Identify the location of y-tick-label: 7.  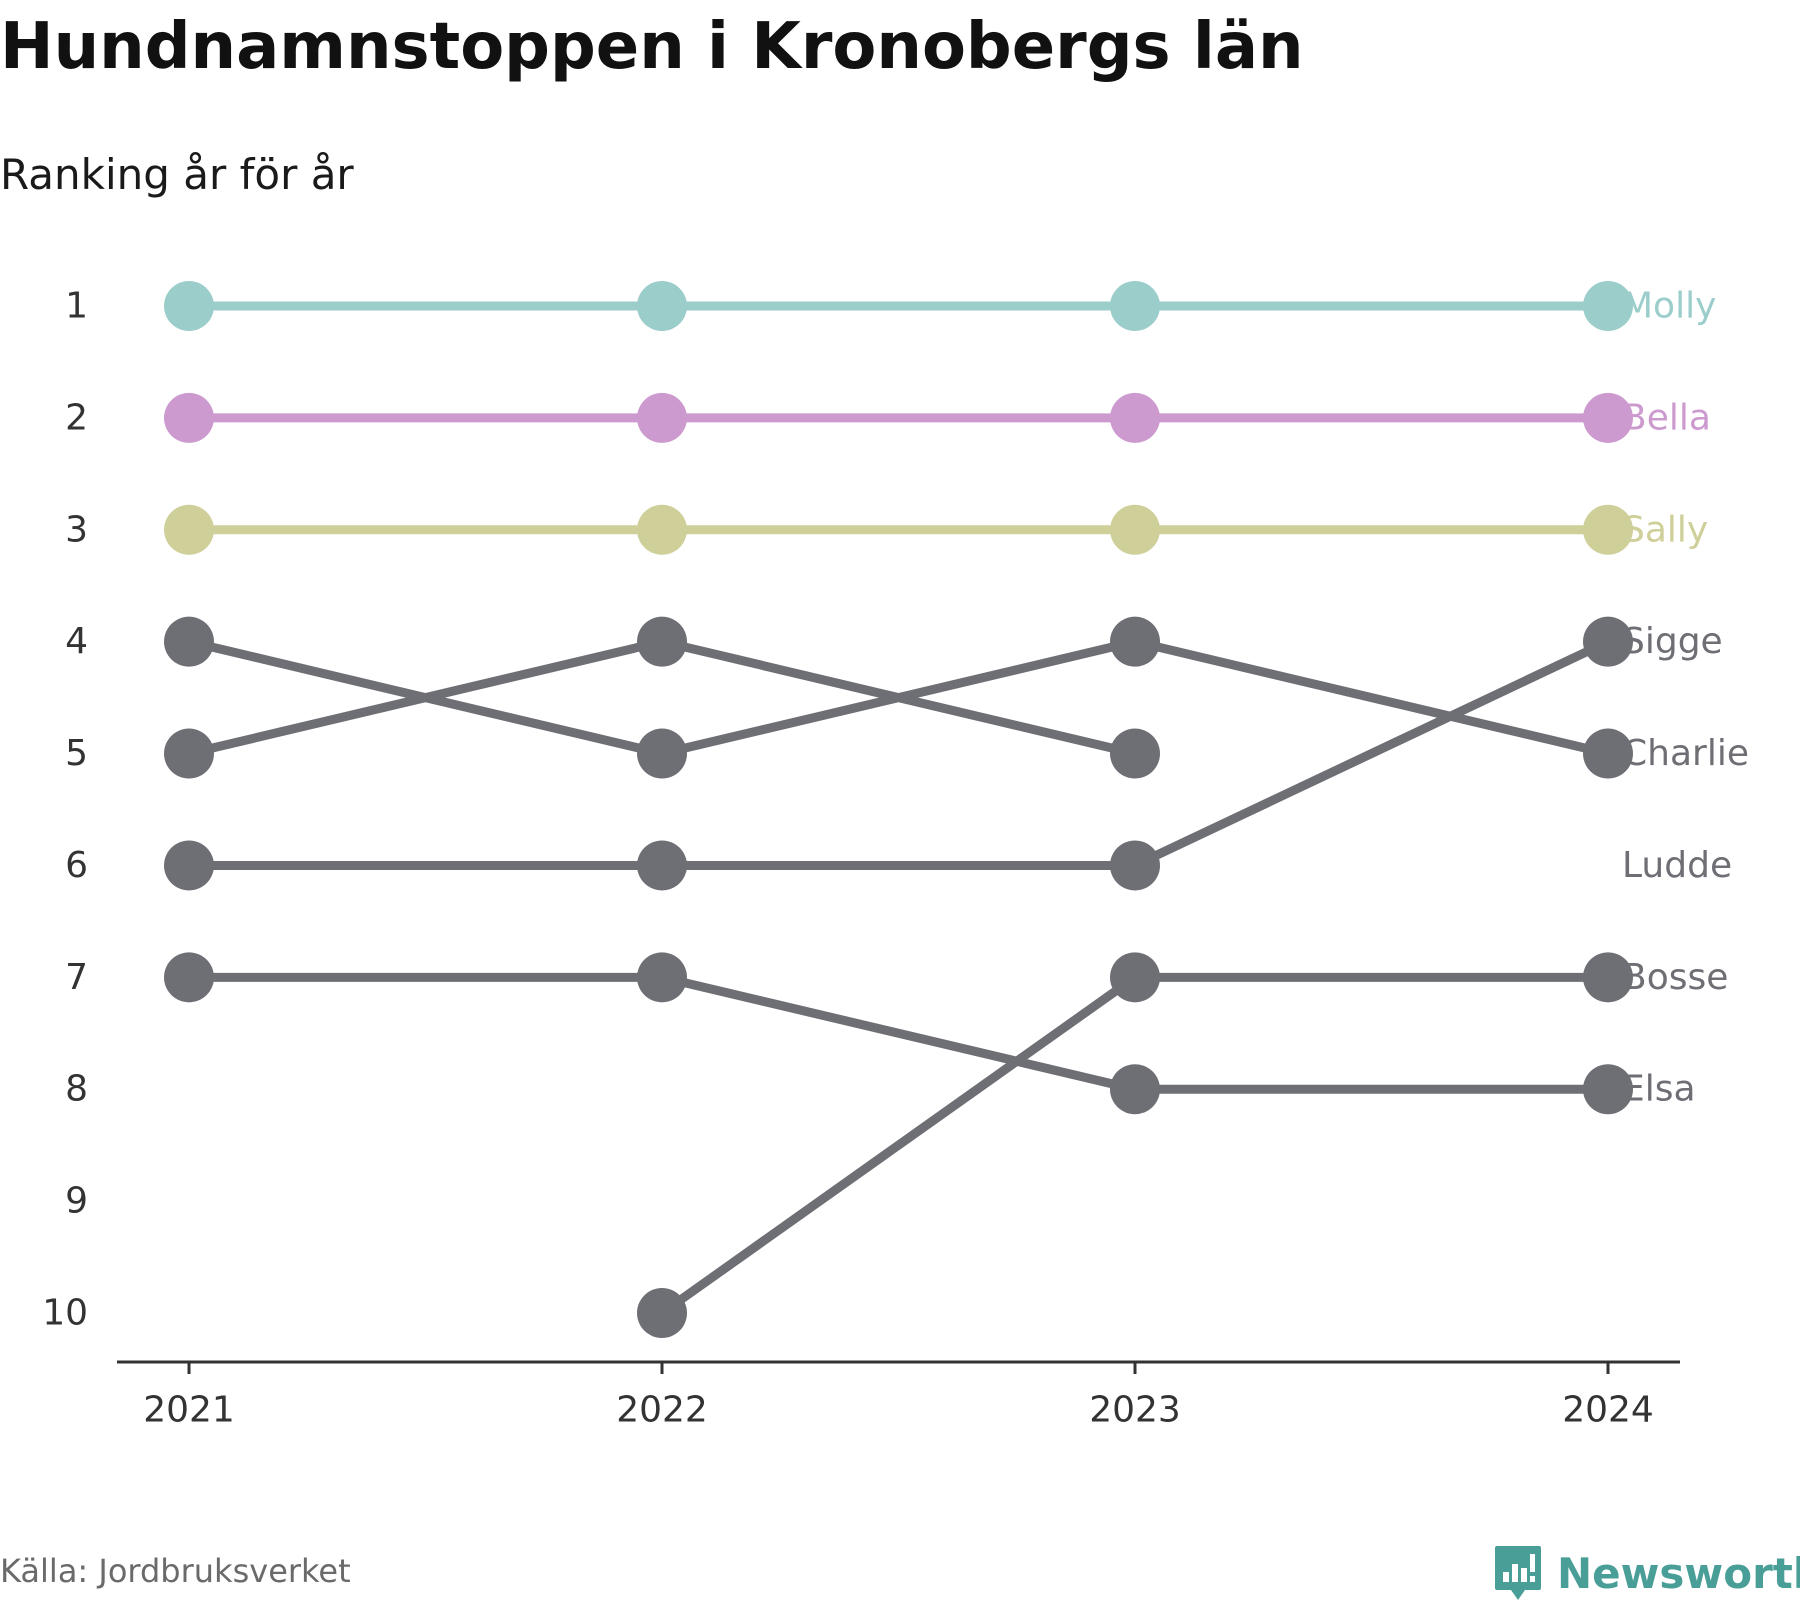
(76, 977).